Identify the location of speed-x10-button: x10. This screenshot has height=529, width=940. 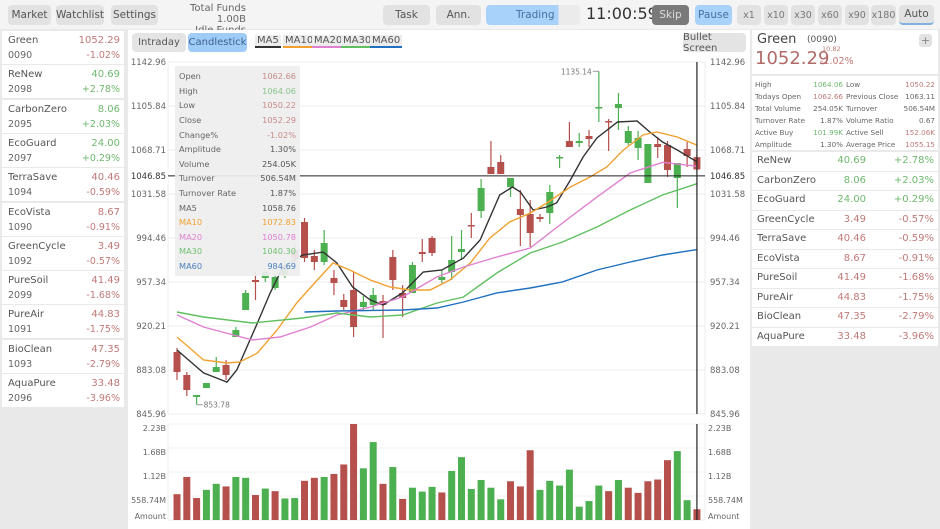
(776, 15).